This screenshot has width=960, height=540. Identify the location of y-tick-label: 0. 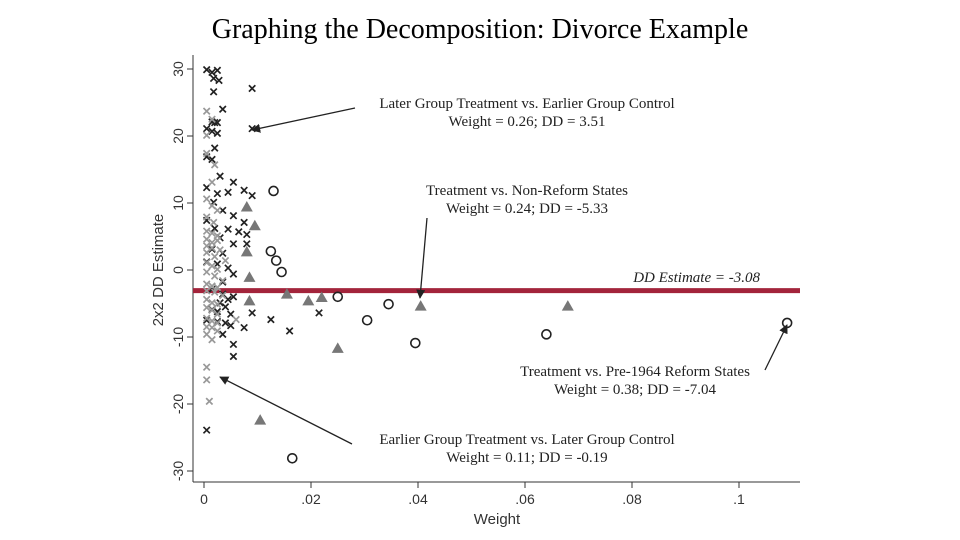
(178, 270).